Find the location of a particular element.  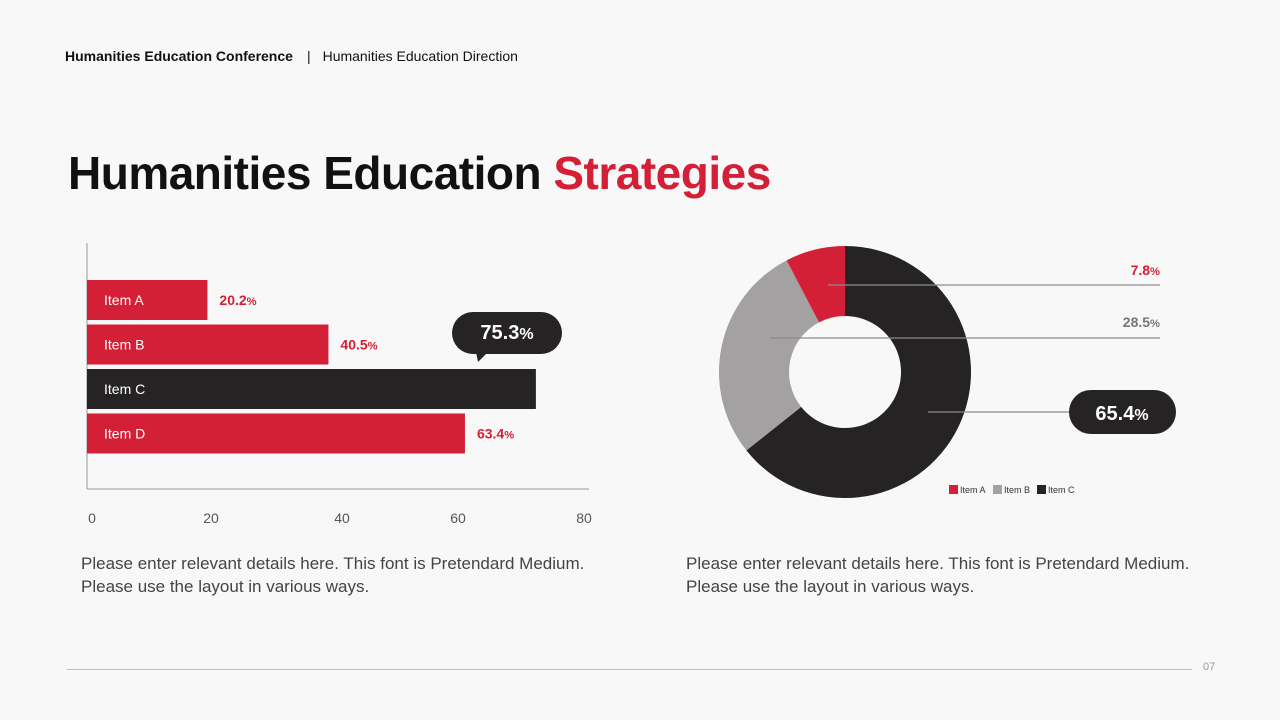

bar-category-label: Item D is located at coordinates (124, 434).